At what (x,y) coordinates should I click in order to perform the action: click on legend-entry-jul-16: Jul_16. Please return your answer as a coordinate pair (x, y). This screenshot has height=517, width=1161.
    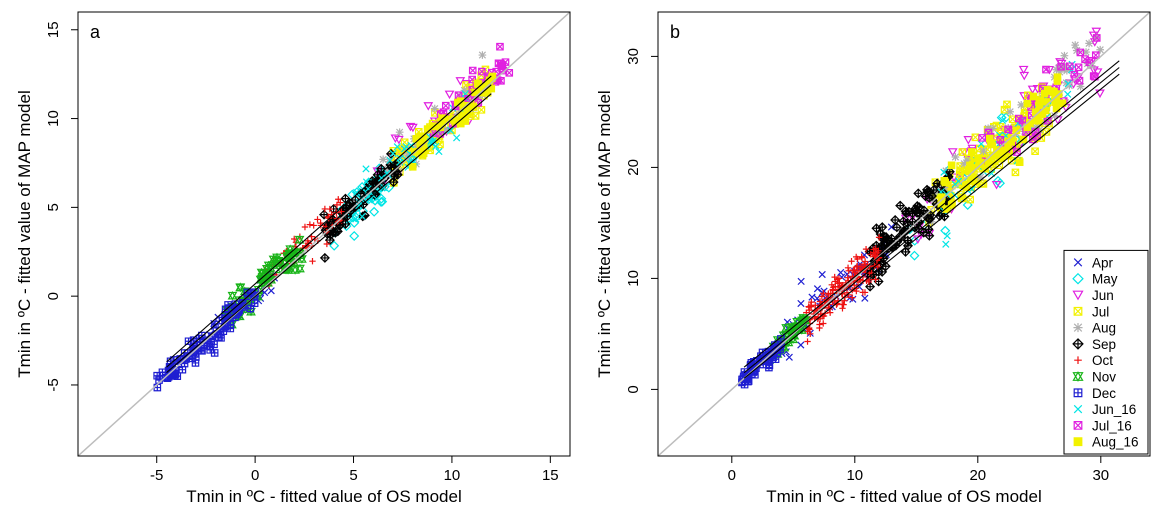
    Looking at the image, I should click on (1112, 425).